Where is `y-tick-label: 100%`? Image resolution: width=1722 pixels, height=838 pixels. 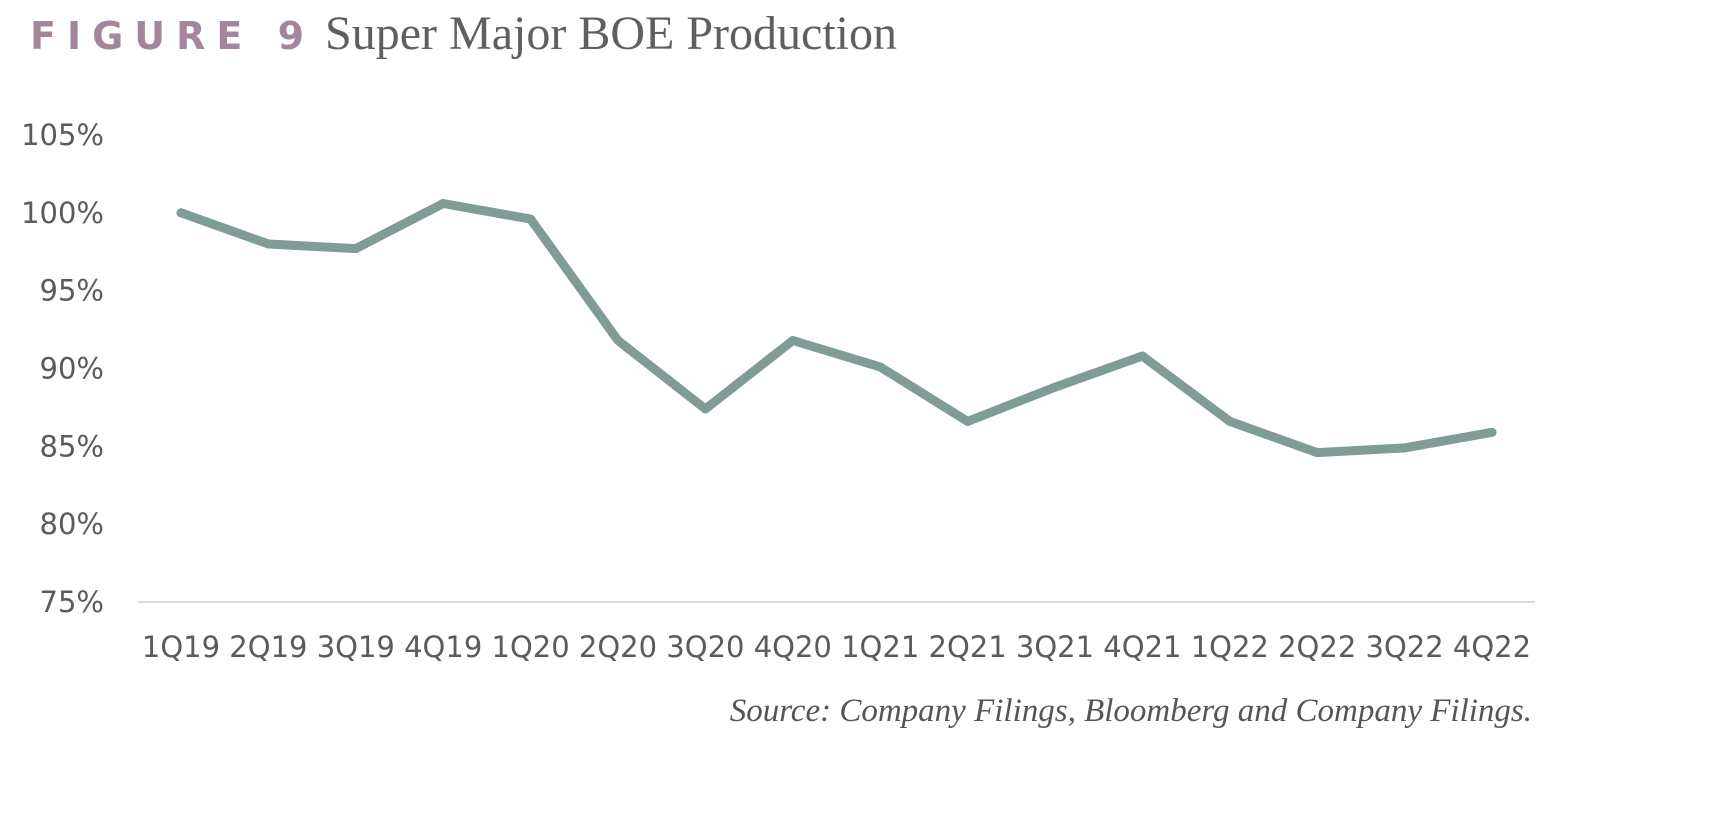
y-tick-label: 100% is located at coordinates (62, 213).